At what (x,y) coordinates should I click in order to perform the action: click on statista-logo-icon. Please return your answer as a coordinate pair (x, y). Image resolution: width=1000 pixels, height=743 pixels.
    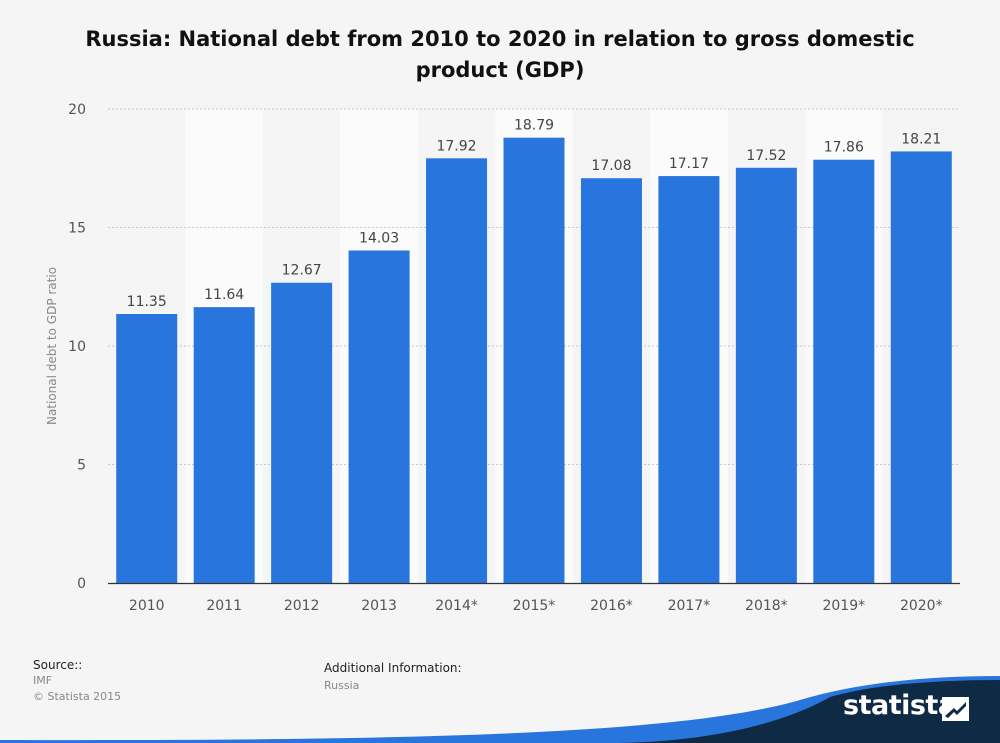
    Looking at the image, I should click on (955, 709).